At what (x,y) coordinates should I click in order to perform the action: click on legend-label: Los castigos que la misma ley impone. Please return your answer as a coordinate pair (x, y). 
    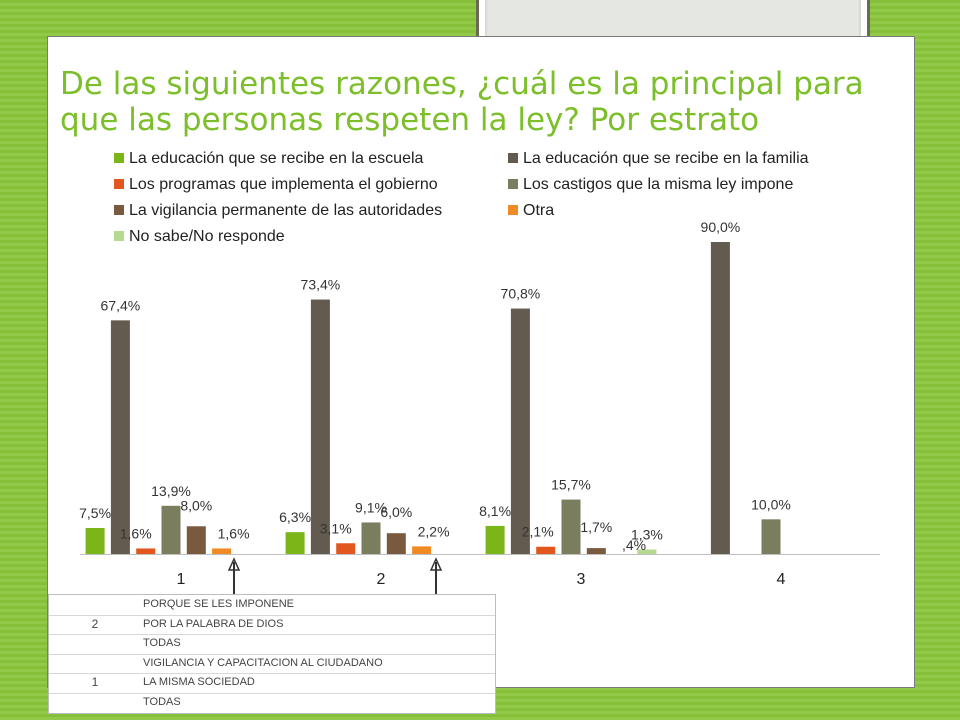
    Looking at the image, I should click on (658, 184).